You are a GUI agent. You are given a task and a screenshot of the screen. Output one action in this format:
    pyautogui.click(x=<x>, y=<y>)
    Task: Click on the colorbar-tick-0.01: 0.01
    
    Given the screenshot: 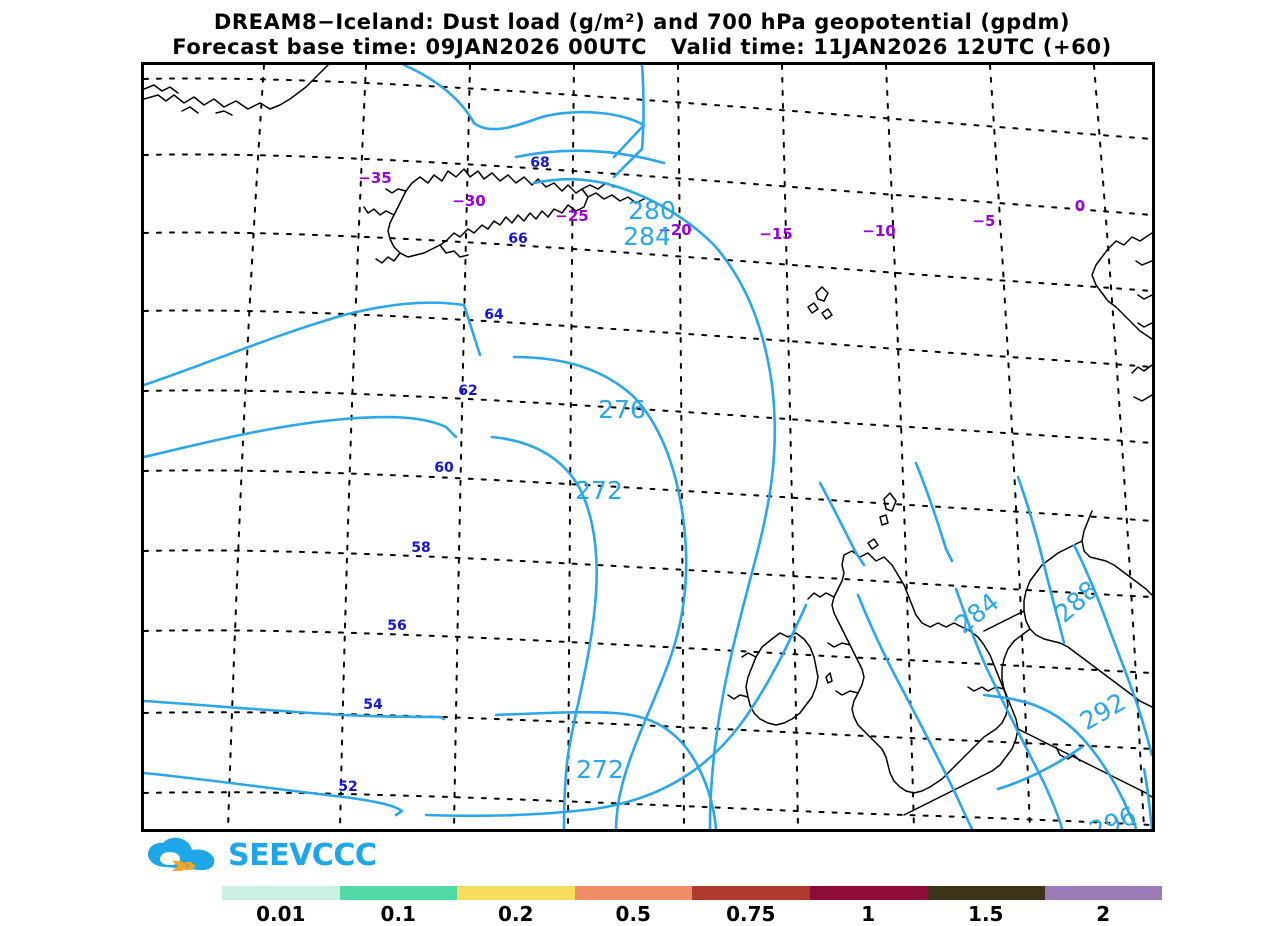 What is the action you would take?
    pyautogui.click(x=281, y=914)
    